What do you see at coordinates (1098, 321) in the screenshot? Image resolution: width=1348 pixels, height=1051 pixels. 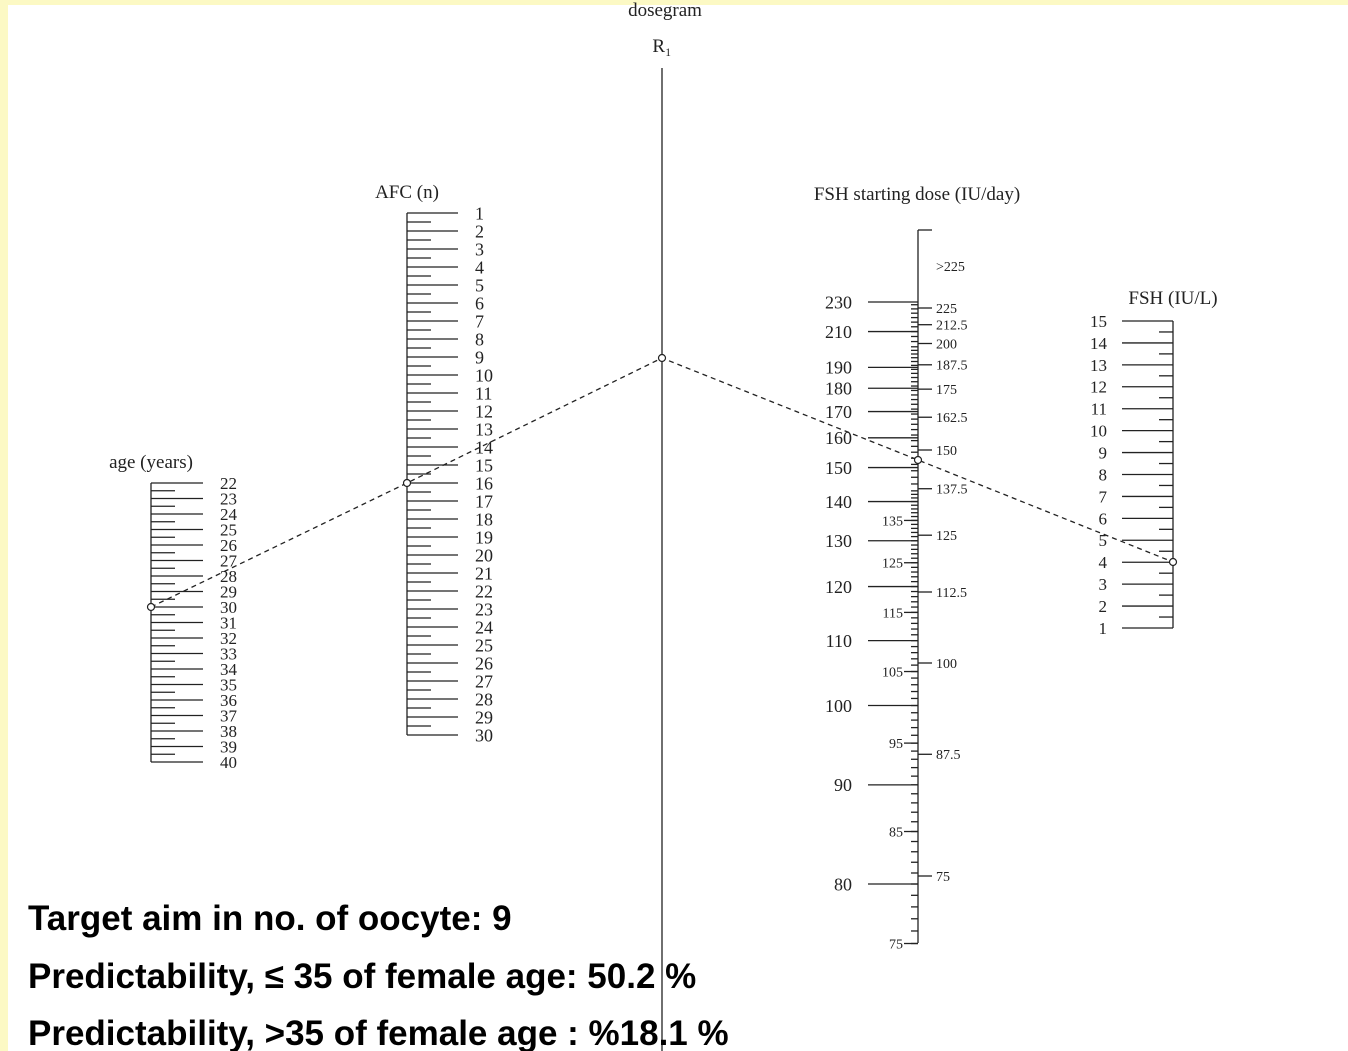 I see `tick-label: 15` at bounding box center [1098, 321].